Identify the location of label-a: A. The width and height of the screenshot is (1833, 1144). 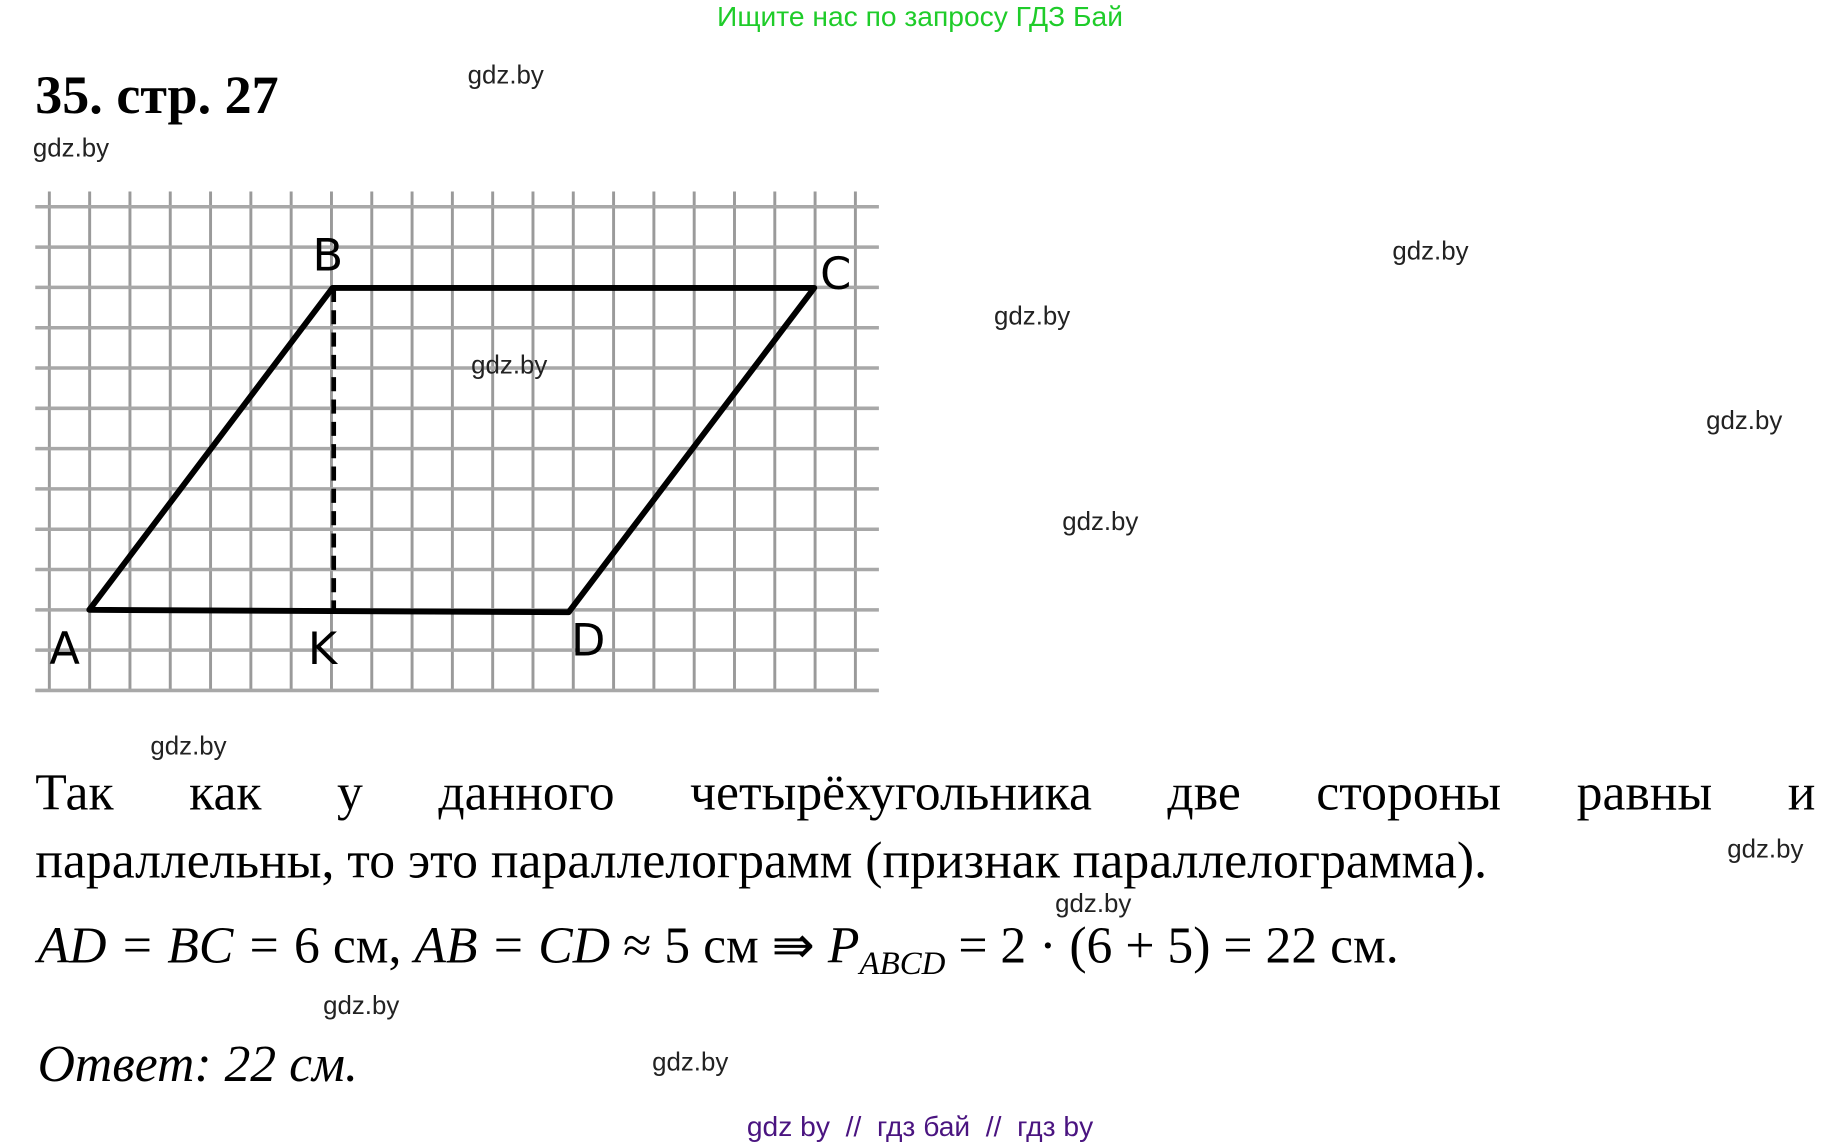
(64, 649).